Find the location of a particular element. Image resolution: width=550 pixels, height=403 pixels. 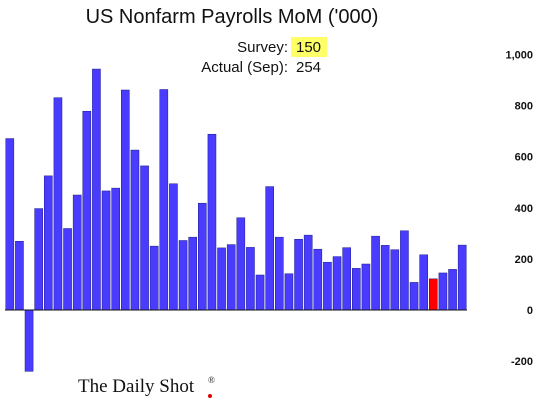

survey-value: 150 is located at coordinates (308, 47).